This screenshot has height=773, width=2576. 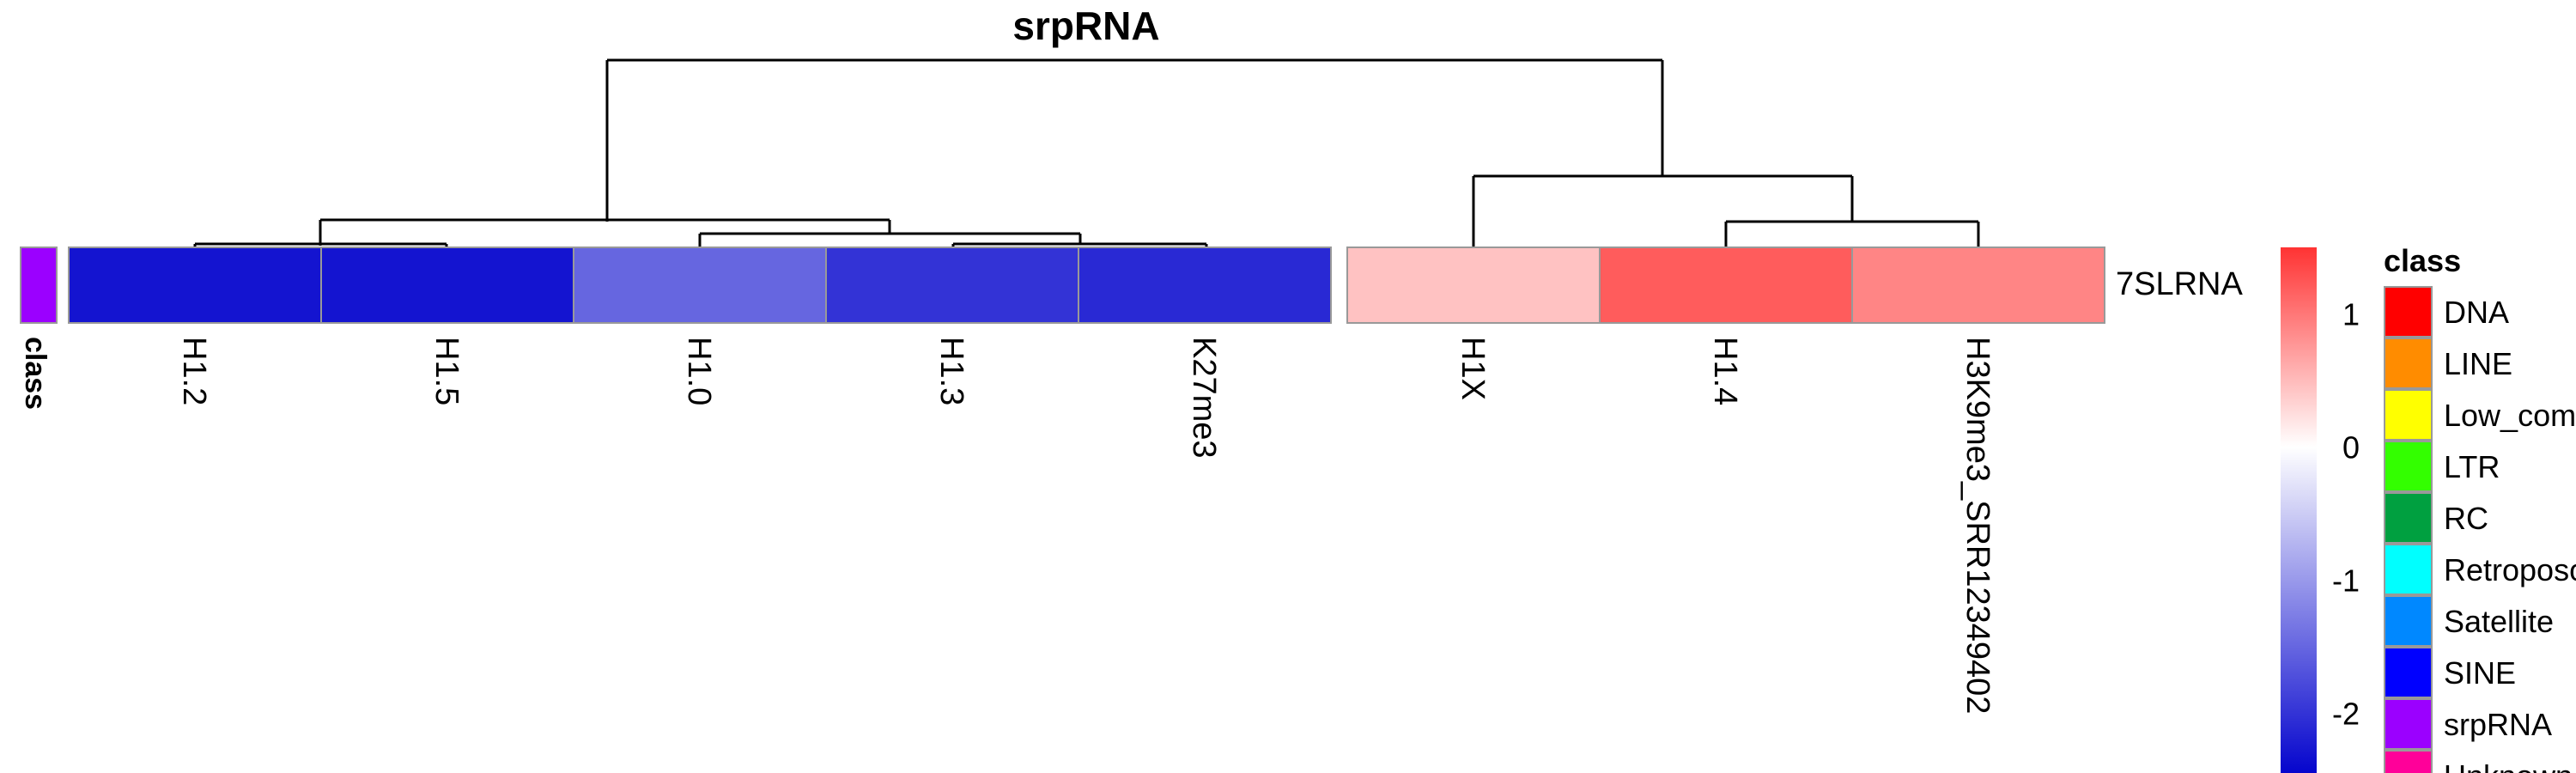 I want to click on legend-title: class, so click(x=2422, y=260).